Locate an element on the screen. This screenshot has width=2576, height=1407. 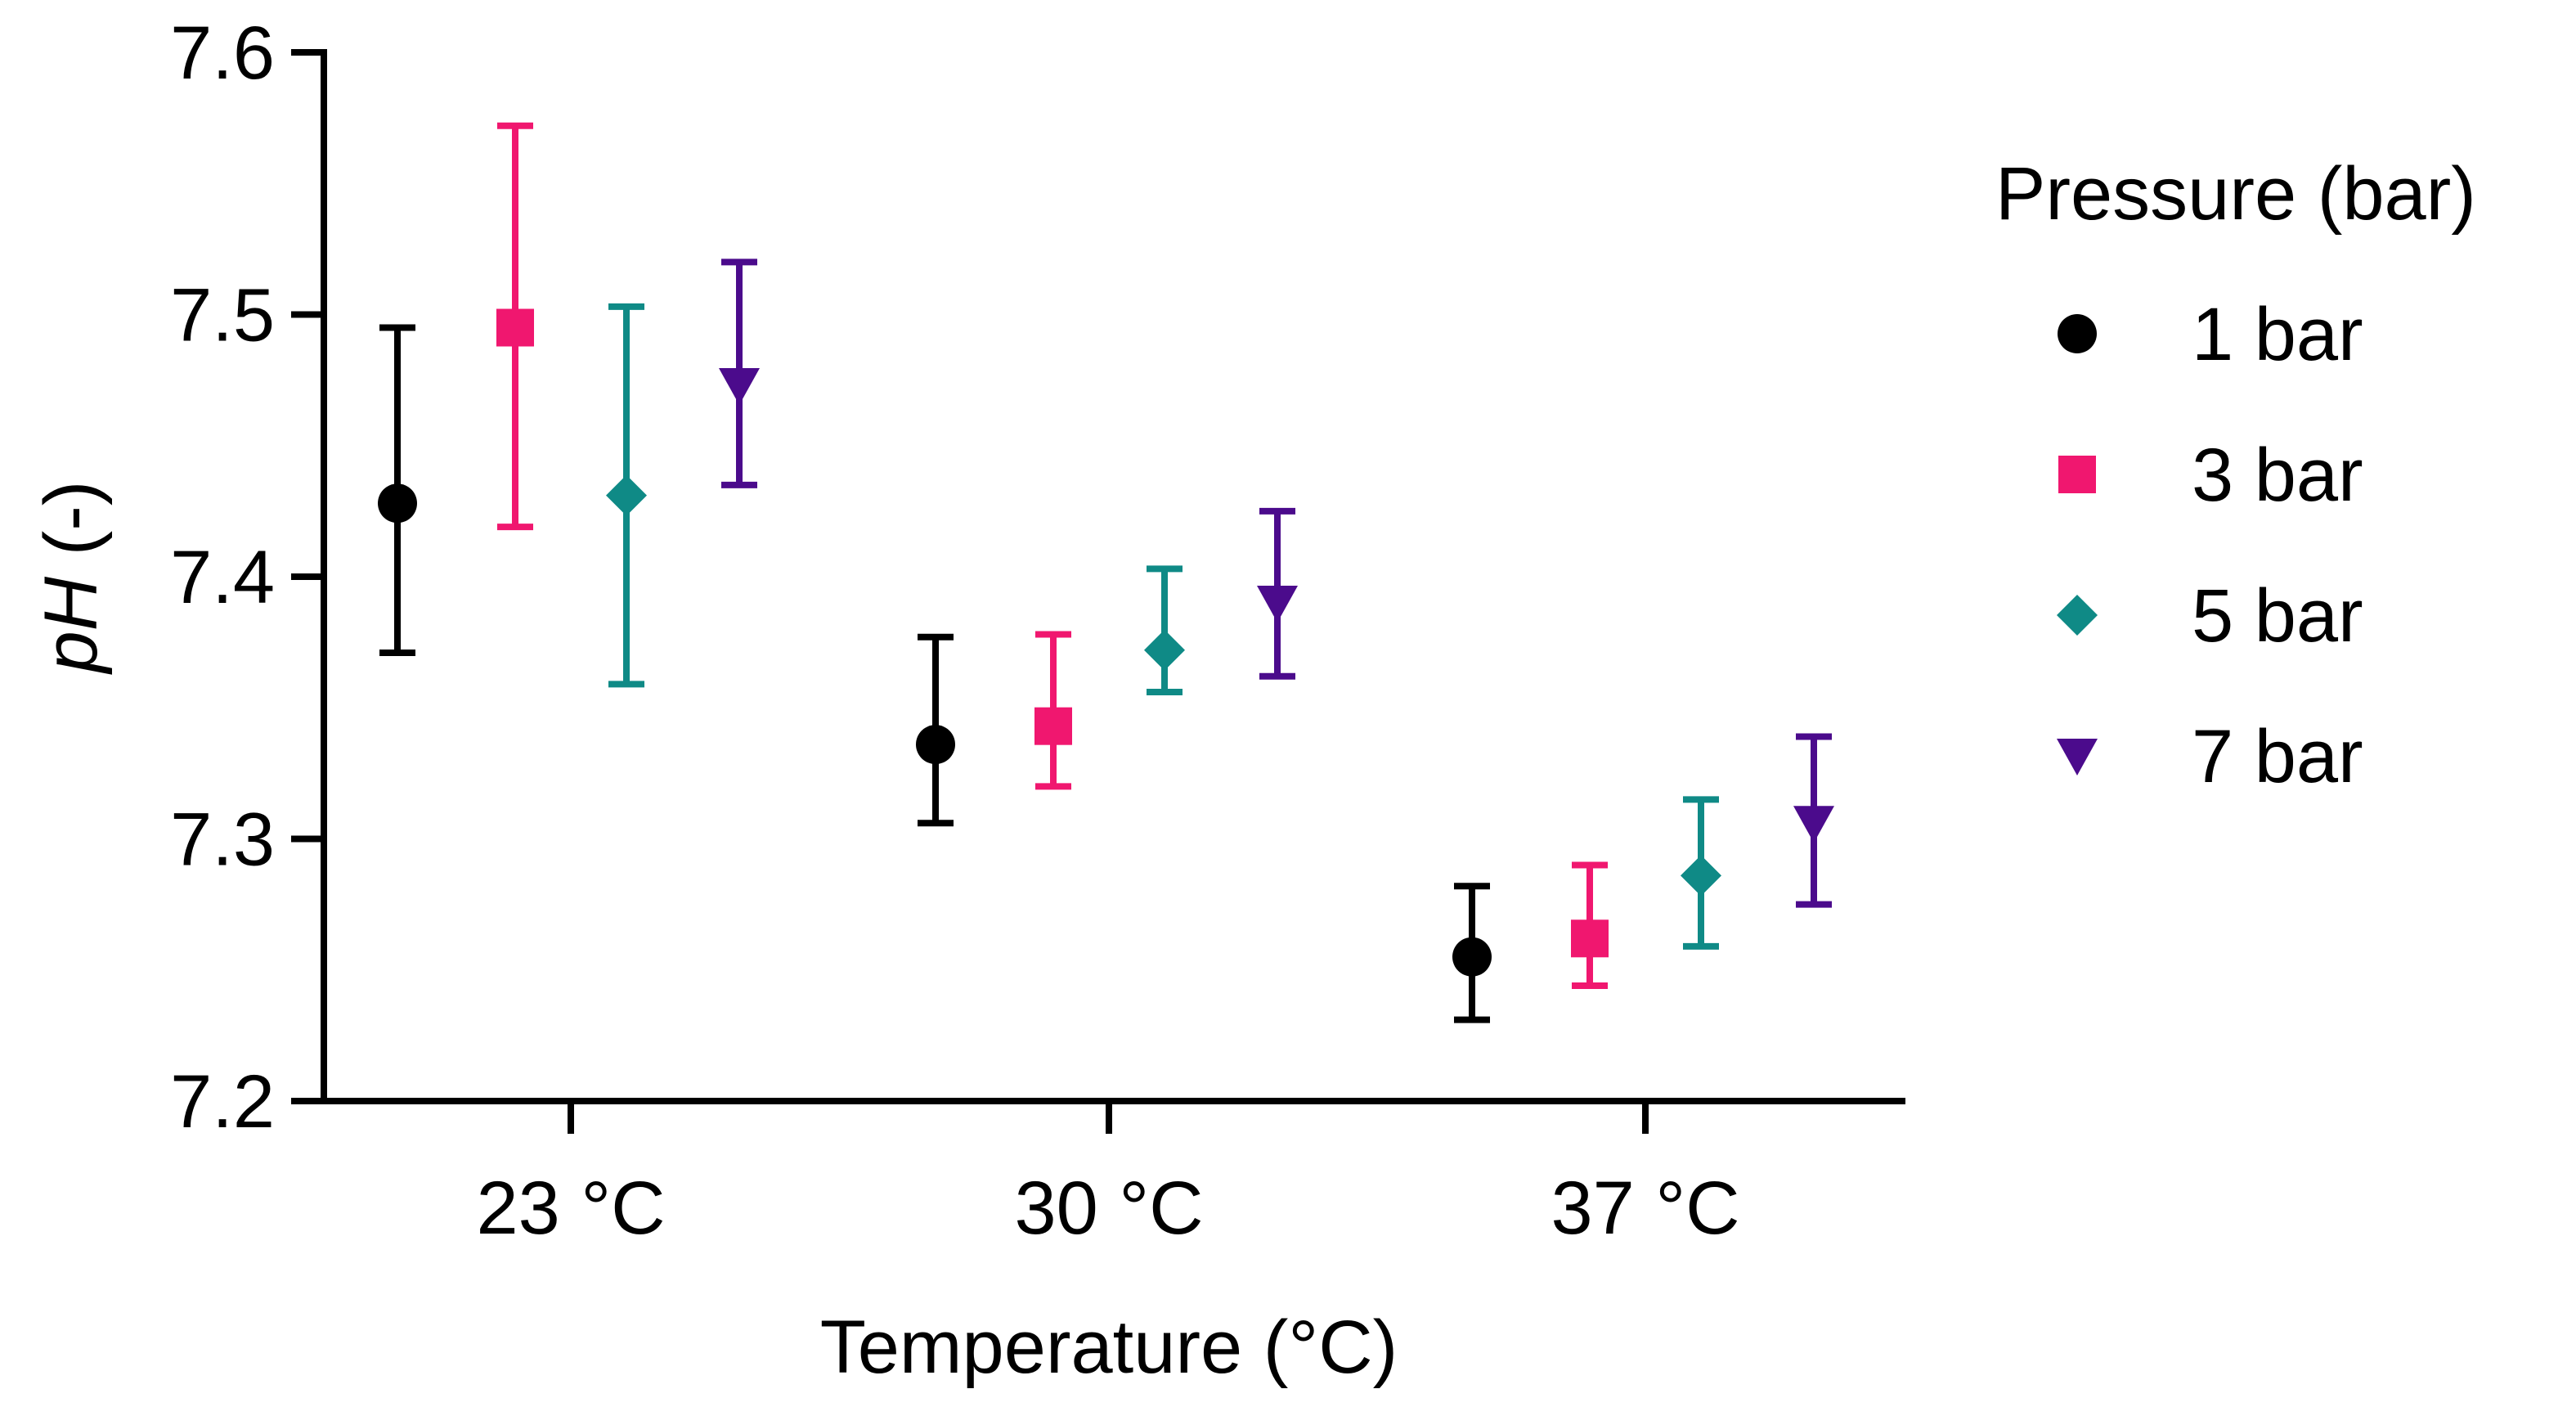
x-tick-label: 30 °C is located at coordinates (1108, 1208).